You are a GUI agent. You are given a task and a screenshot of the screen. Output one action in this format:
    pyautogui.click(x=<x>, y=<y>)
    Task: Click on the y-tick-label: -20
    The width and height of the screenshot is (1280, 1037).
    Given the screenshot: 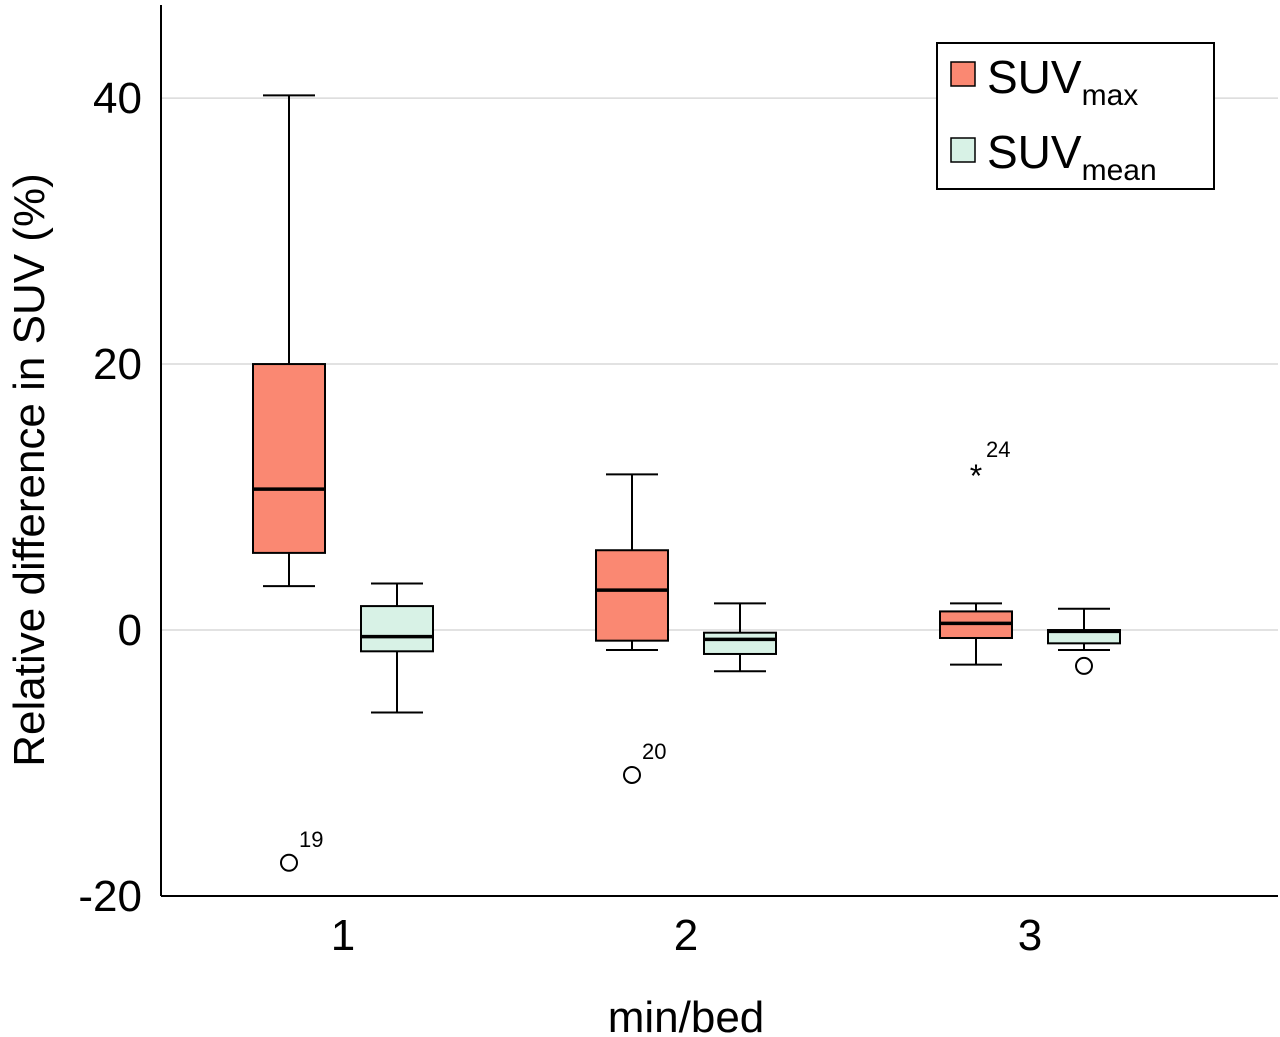 What is the action you would take?
    pyautogui.click(x=110, y=896)
    